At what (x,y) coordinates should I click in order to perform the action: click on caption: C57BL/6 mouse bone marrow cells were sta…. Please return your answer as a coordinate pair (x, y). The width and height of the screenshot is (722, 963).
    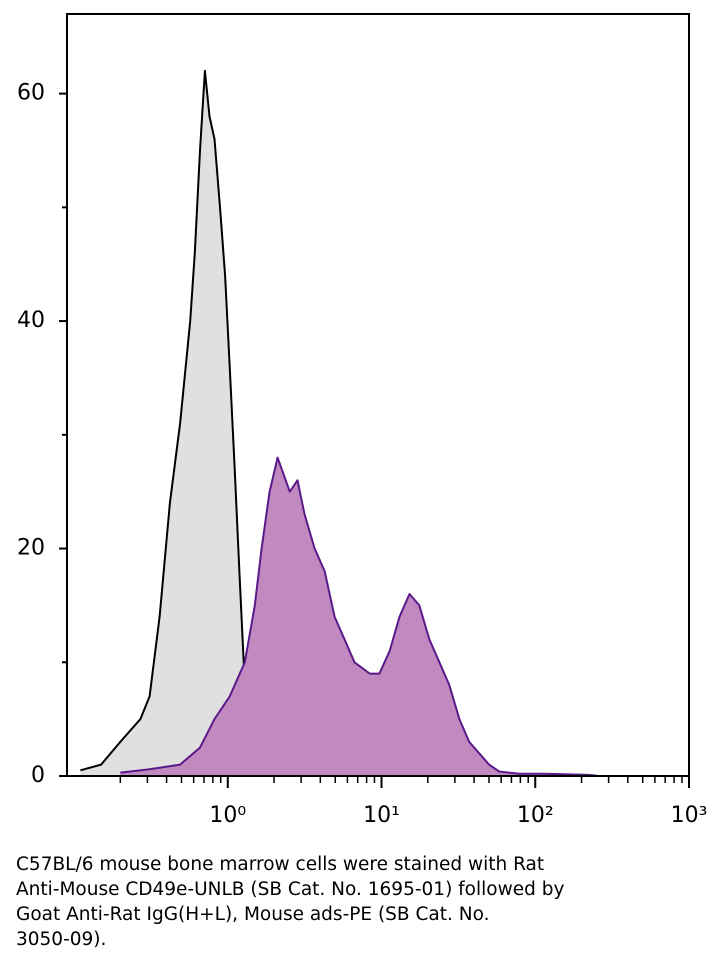
    Looking at the image, I should click on (366, 902).